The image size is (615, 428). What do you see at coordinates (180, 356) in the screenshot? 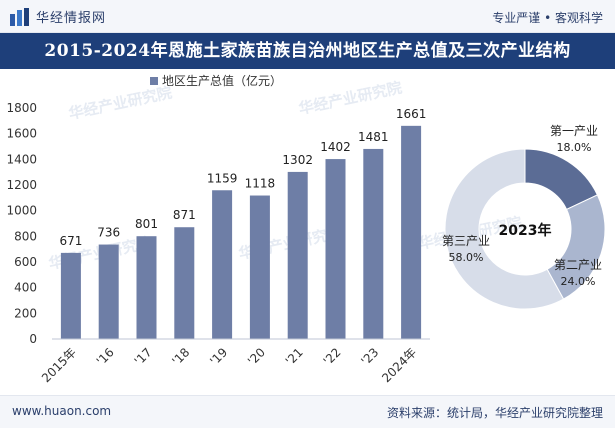
I see `x-tick-label: '18` at bounding box center [180, 356].